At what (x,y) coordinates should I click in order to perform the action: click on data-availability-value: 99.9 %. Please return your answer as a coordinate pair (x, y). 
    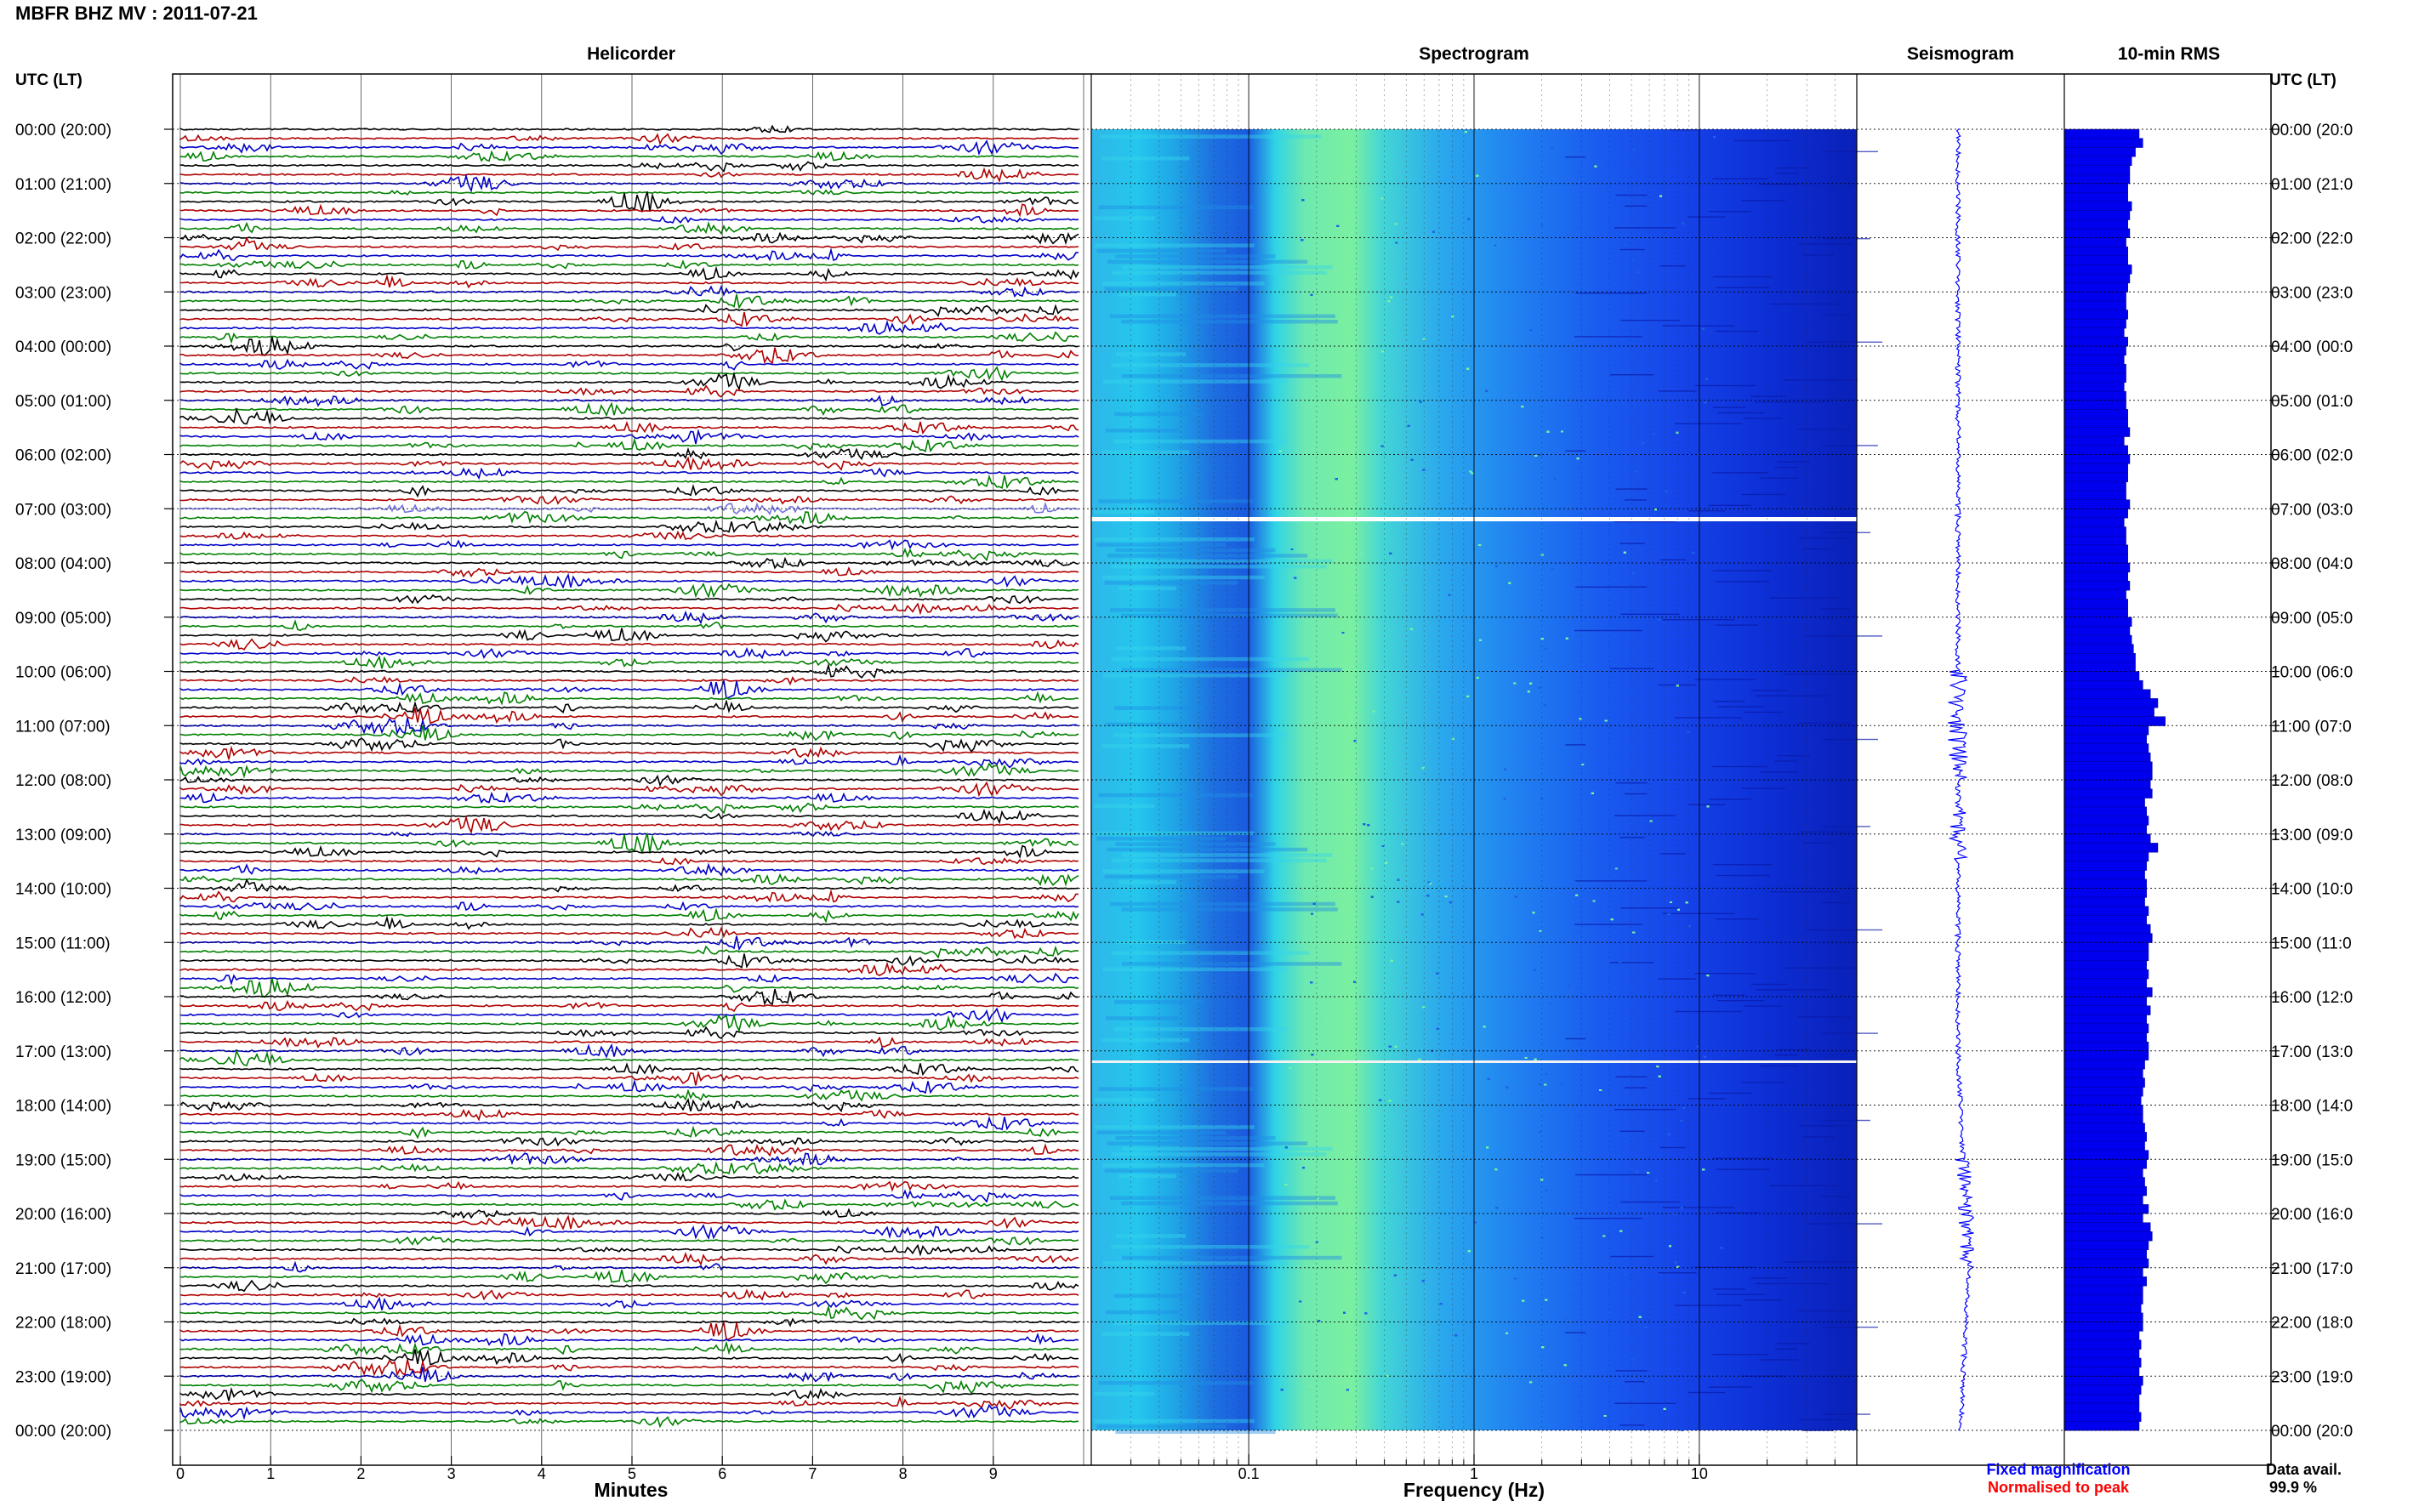
    Looking at the image, I should click on (2293, 1487).